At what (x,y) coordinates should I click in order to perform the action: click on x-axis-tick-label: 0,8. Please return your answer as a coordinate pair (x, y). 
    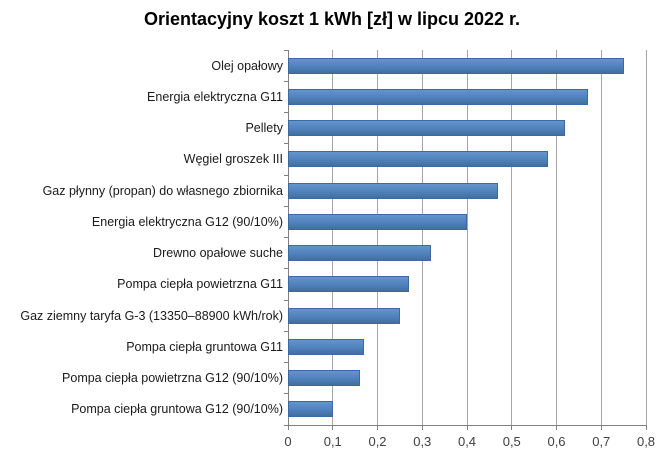
    Looking at the image, I should click on (646, 441).